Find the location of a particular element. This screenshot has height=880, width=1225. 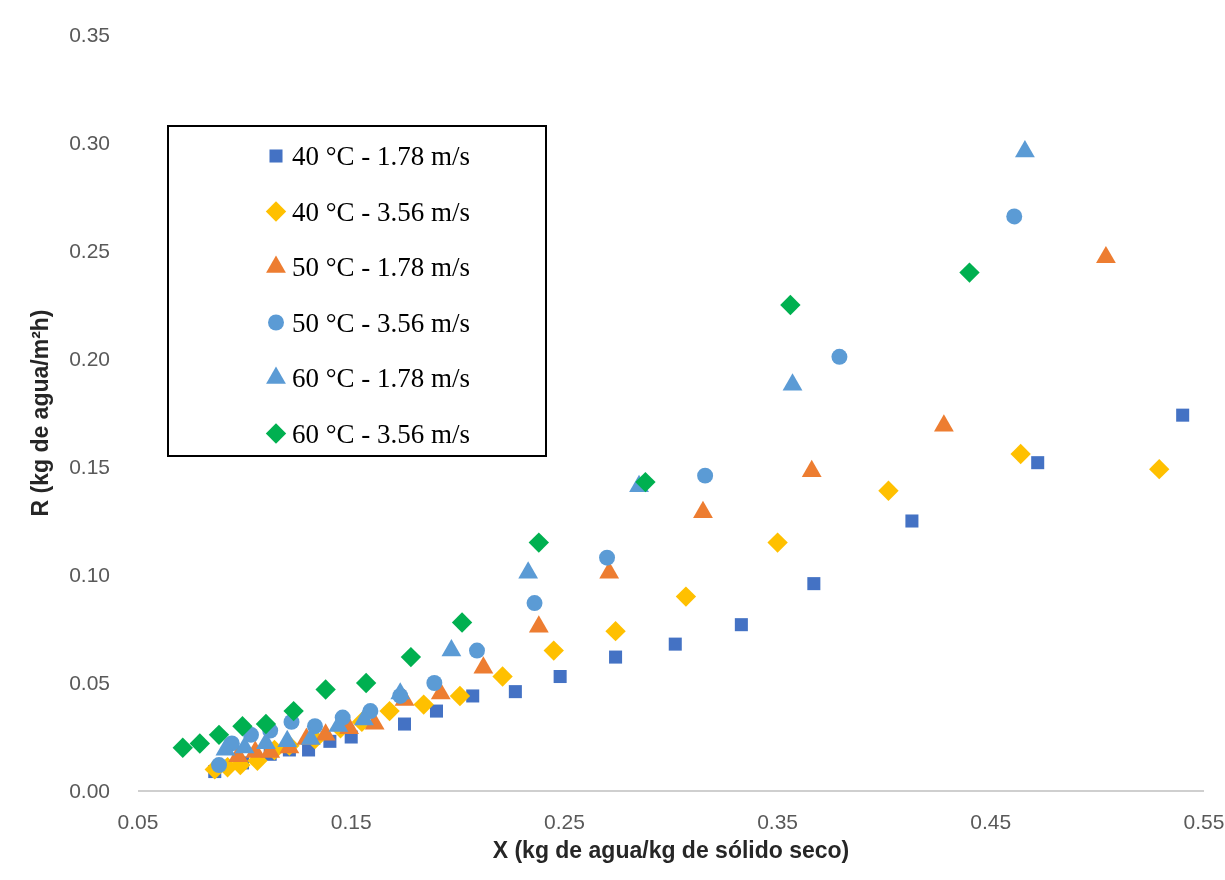

legend-label: 40 °C - 1.78 m/s is located at coordinates (381, 156).